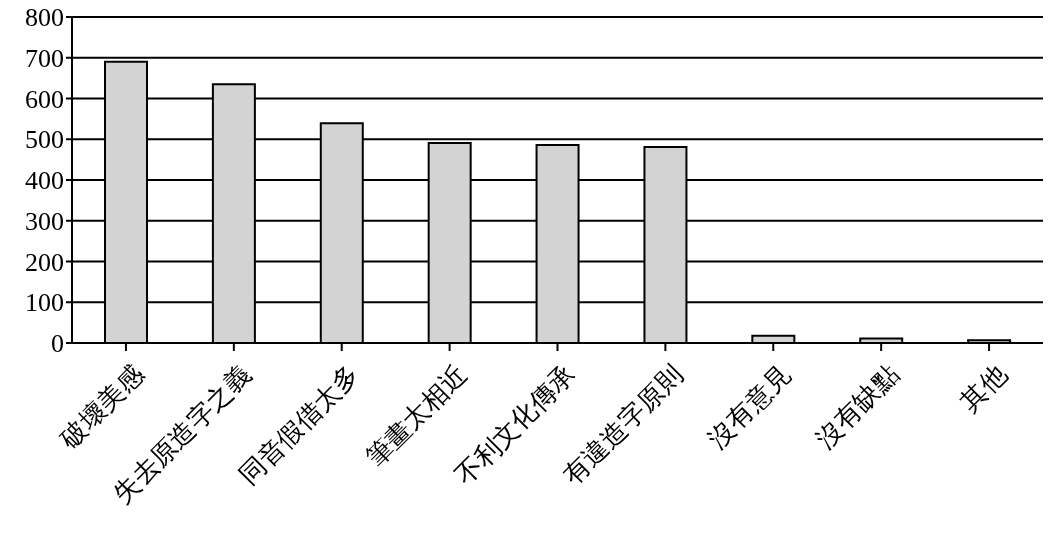  I want to click on y-tick-label: 300, so click(44, 221).